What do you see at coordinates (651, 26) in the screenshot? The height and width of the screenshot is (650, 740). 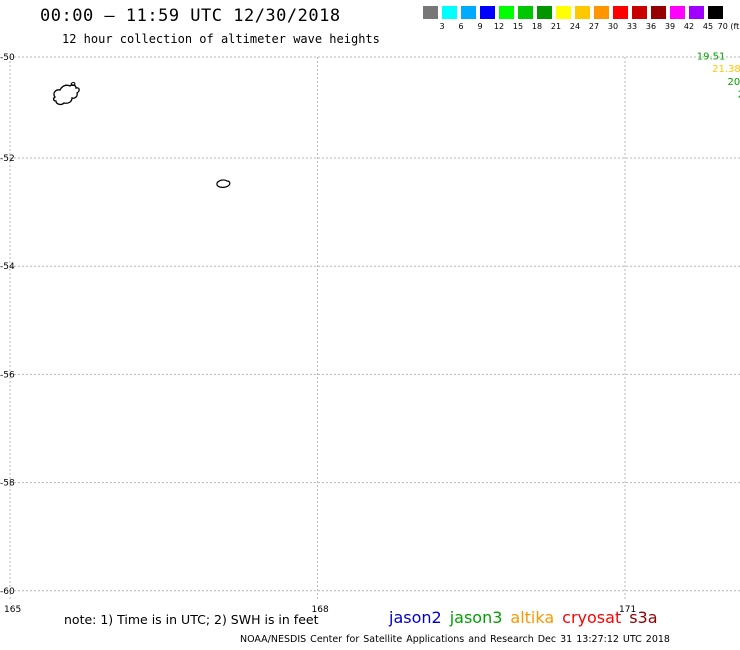 I see `color-scale-label: 36` at bounding box center [651, 26].